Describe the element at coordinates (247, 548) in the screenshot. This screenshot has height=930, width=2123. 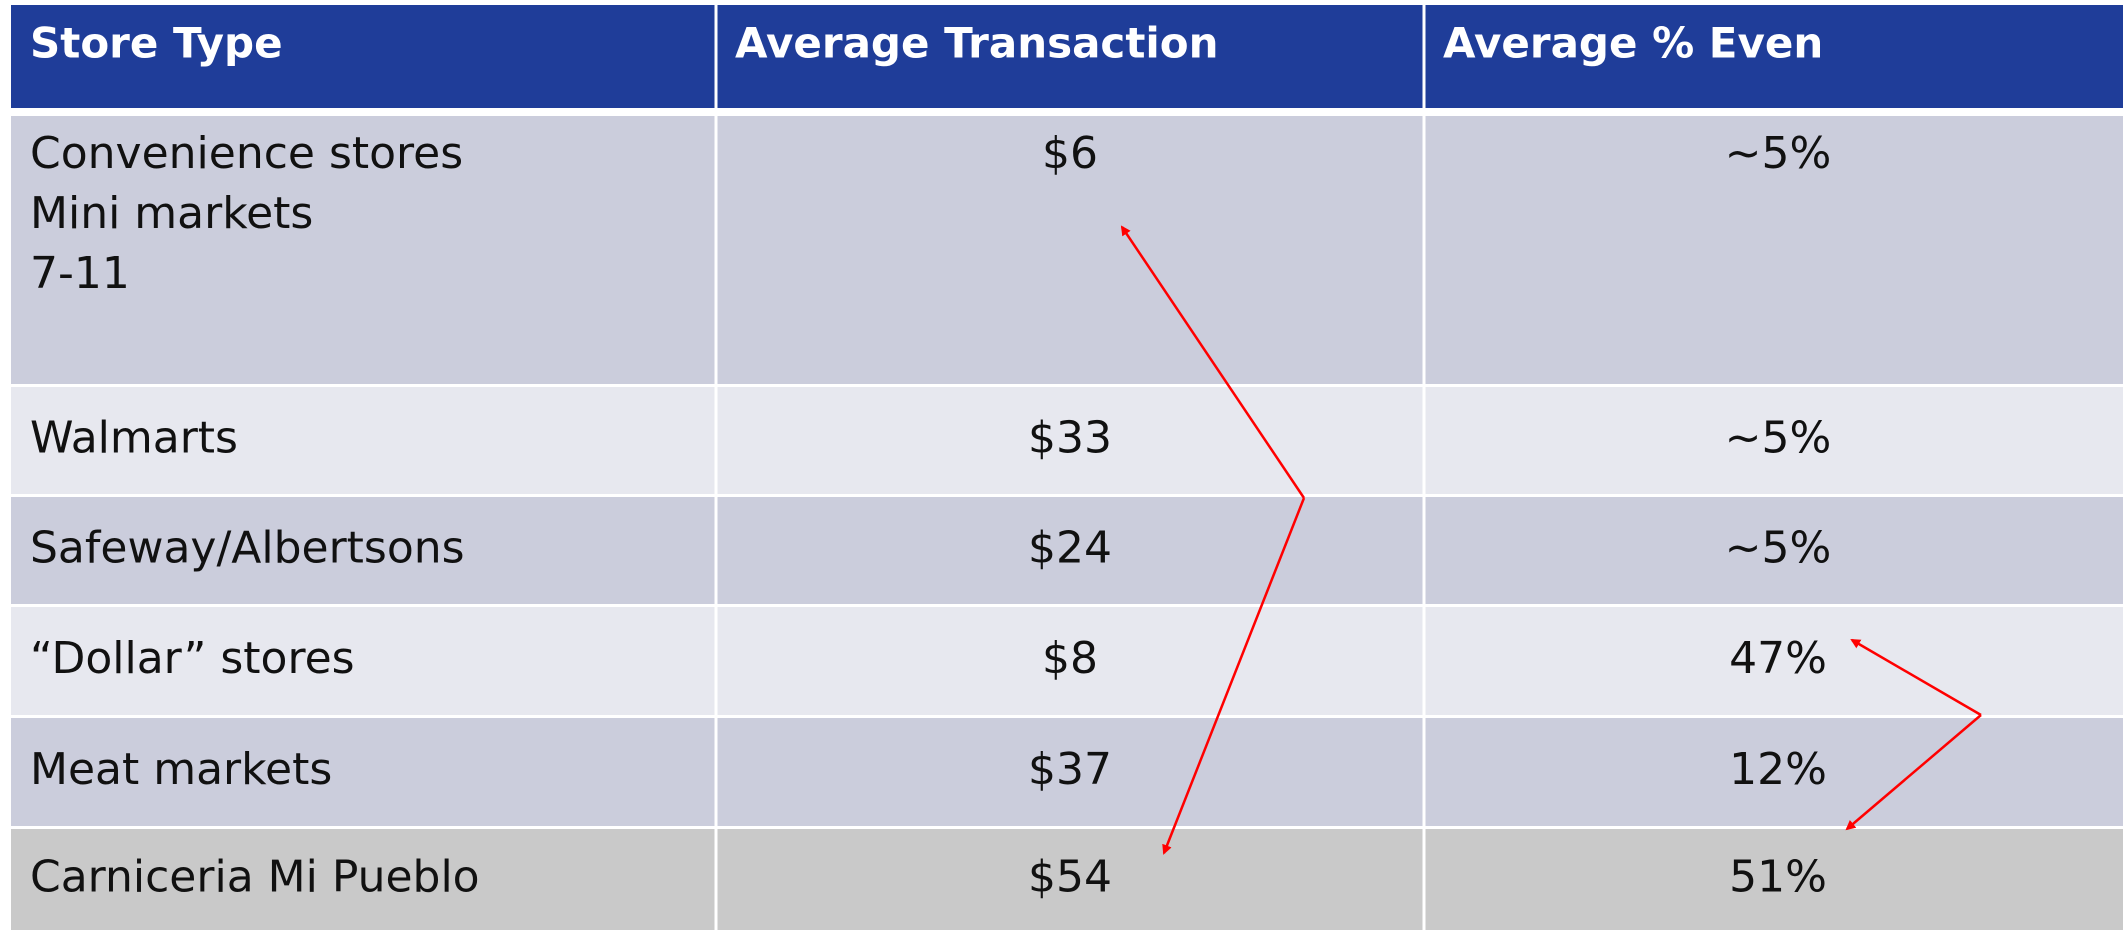
I see `store-type: Safeway/Albertsons` at that location.